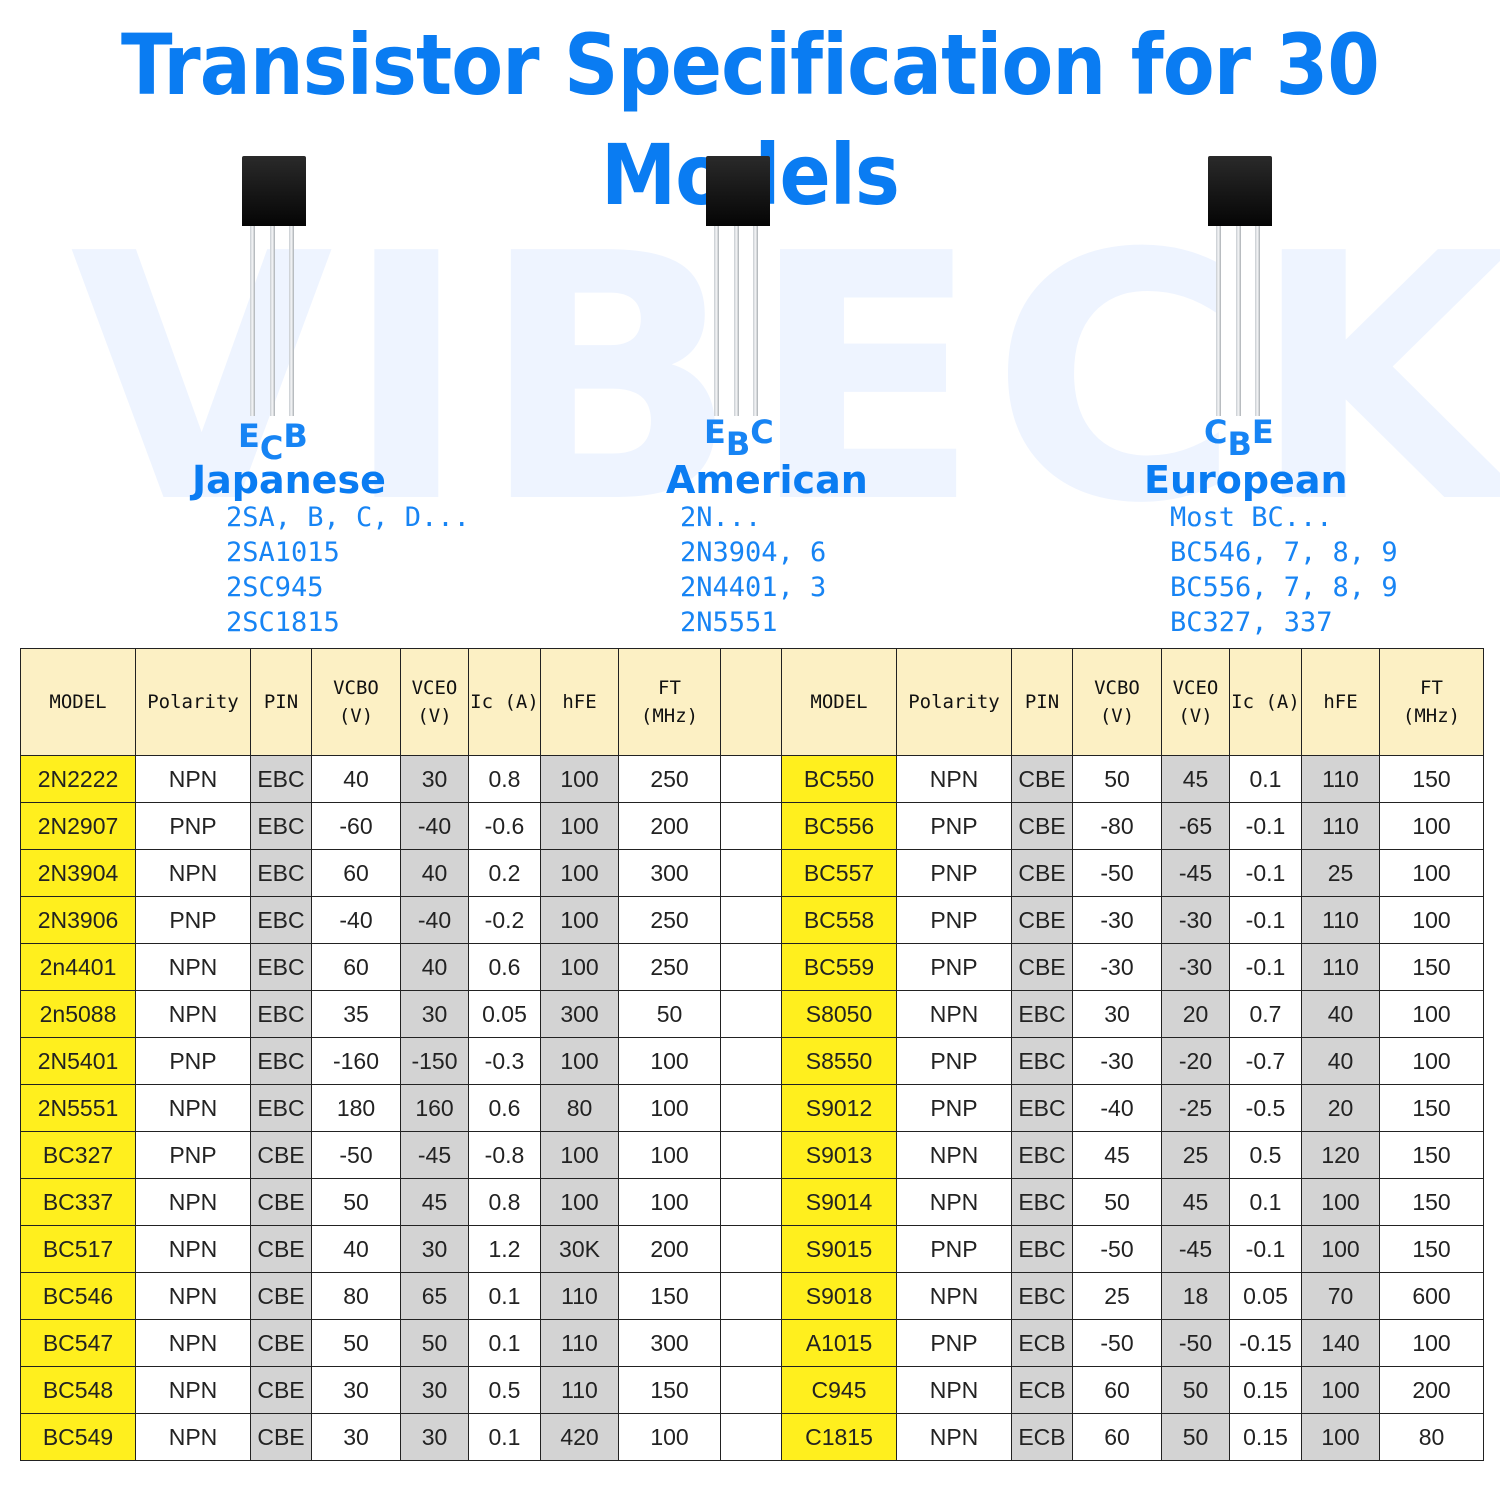 This screenshot has width=1500, height=1500. What do you see at coordinates (434, 1343) in the screenshot?
I see `left-cell-vceo: 50` at bounding box center [434, 1343].